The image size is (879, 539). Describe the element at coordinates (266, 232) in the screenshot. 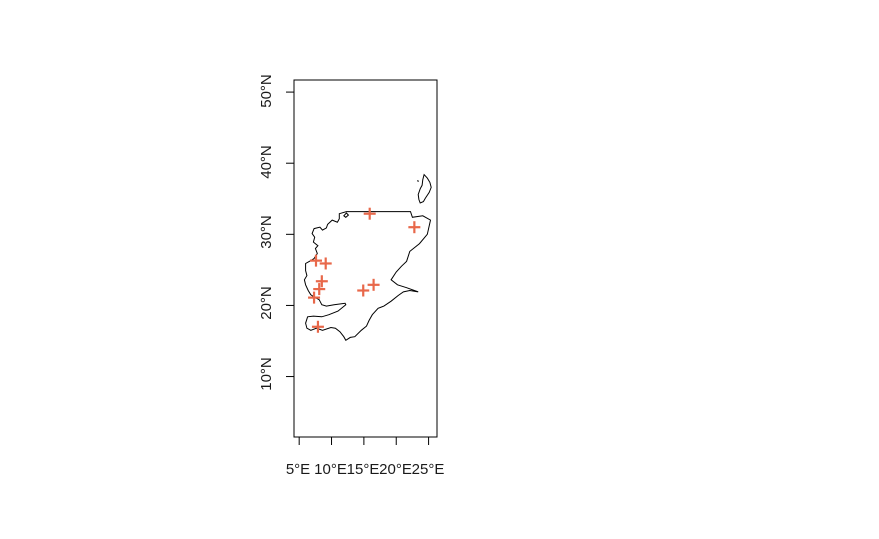

I see `y-tick-label-2: 30°N` at that location.